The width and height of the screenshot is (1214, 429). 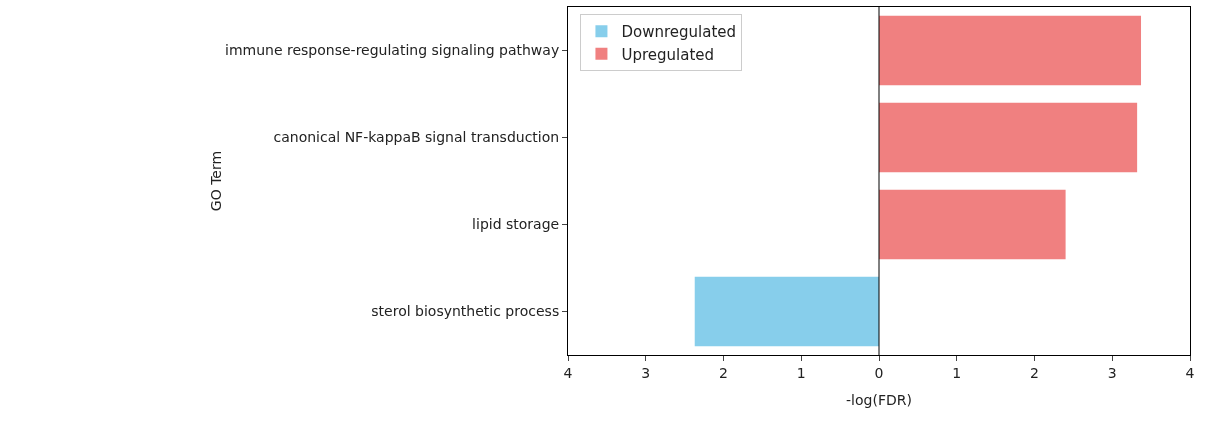 What do you see at coordinates (879, 400) in the screenshot?
I see `x-axis-title: -log(FDR)` at bounding box center [879, 400].